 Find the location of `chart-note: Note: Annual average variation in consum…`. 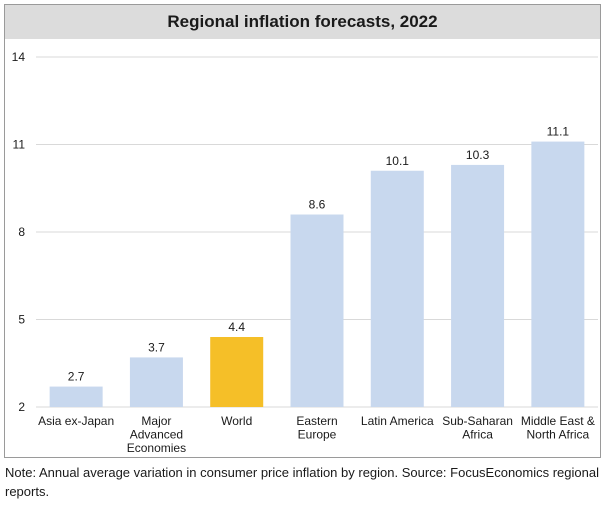

chart-note: Note: Annual average variation in consum… is located at coordinates (302, 482).